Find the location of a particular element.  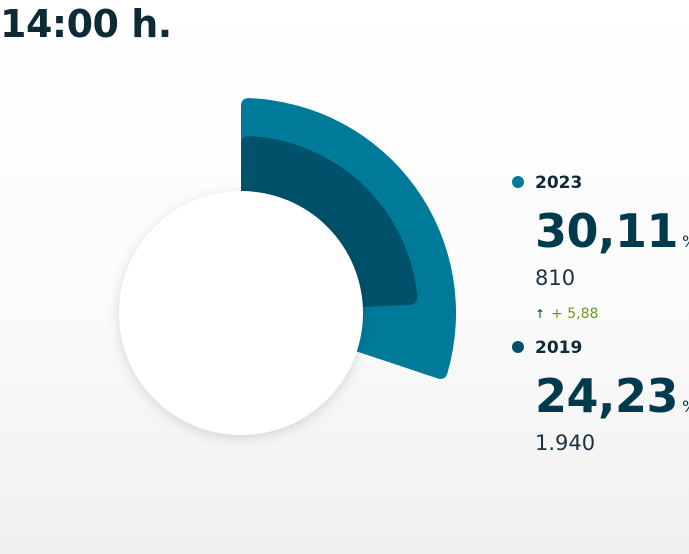

time-heading: 14:00 h. is located at coordinates (86, 24).